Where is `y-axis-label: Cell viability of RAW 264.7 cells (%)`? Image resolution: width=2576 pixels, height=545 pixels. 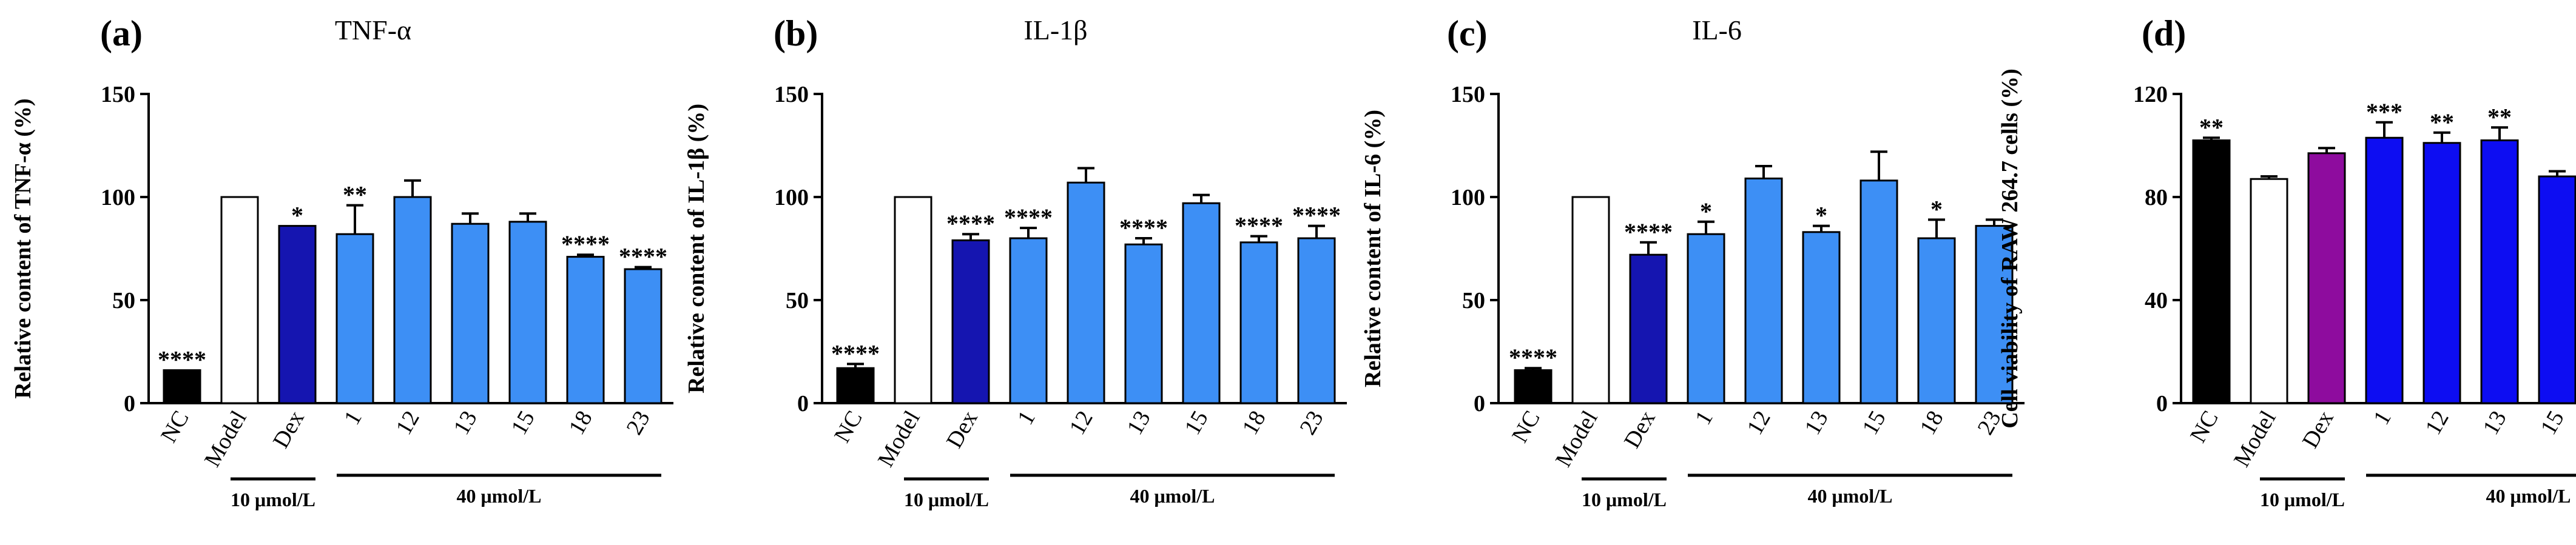
y-axis-label: Cell viability of RAW 264.7 cells (%) is located at coordinates (2010, 249).